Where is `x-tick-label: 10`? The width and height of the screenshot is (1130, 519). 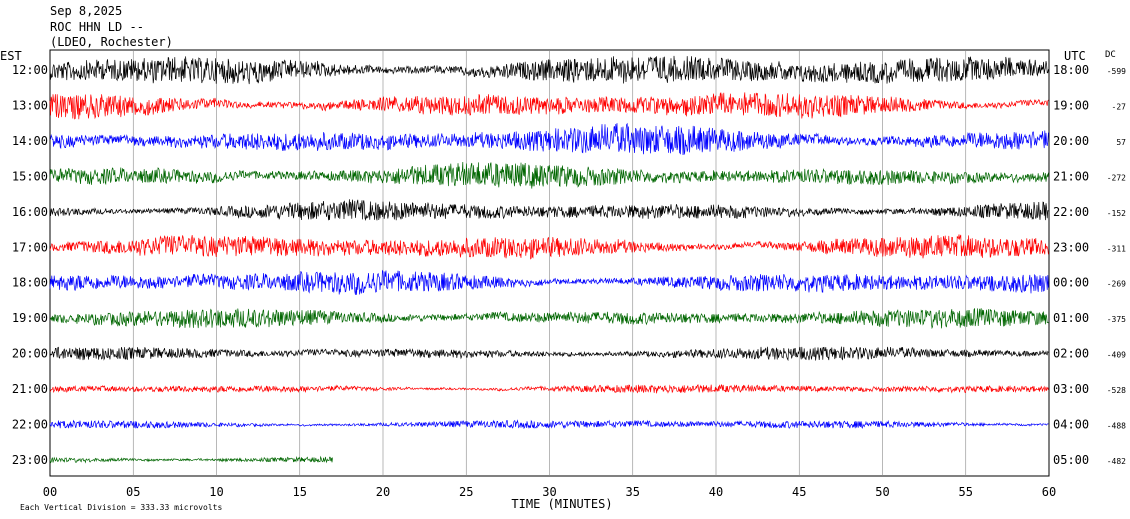
x-tick-label: 10 is located at coordinates (216, 492).